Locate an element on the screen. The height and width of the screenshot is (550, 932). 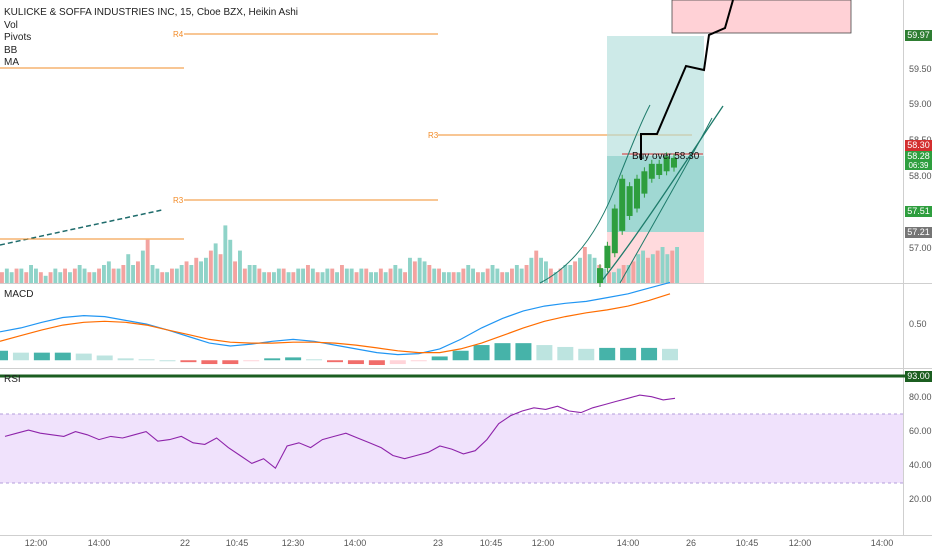
position-stop-zone is located at coordinates (655, 257).